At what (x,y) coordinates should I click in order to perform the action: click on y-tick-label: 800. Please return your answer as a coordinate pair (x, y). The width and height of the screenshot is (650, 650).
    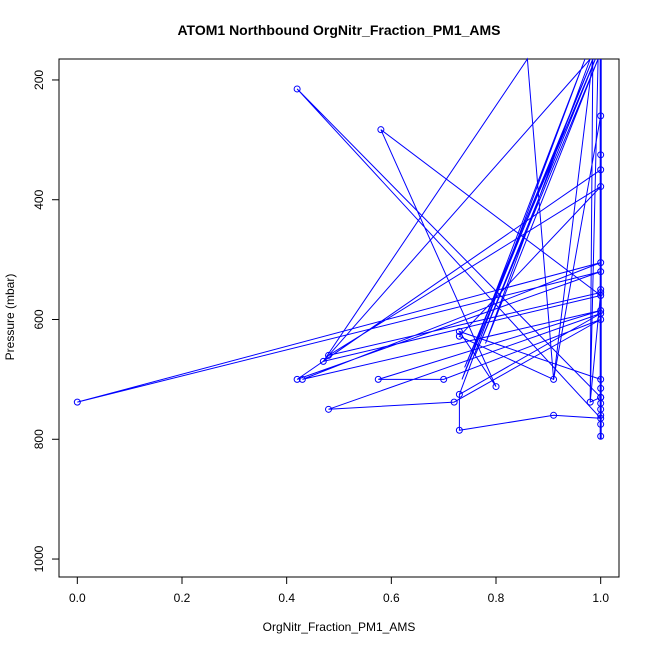
    Looking at the image, I should click on (39, 439).